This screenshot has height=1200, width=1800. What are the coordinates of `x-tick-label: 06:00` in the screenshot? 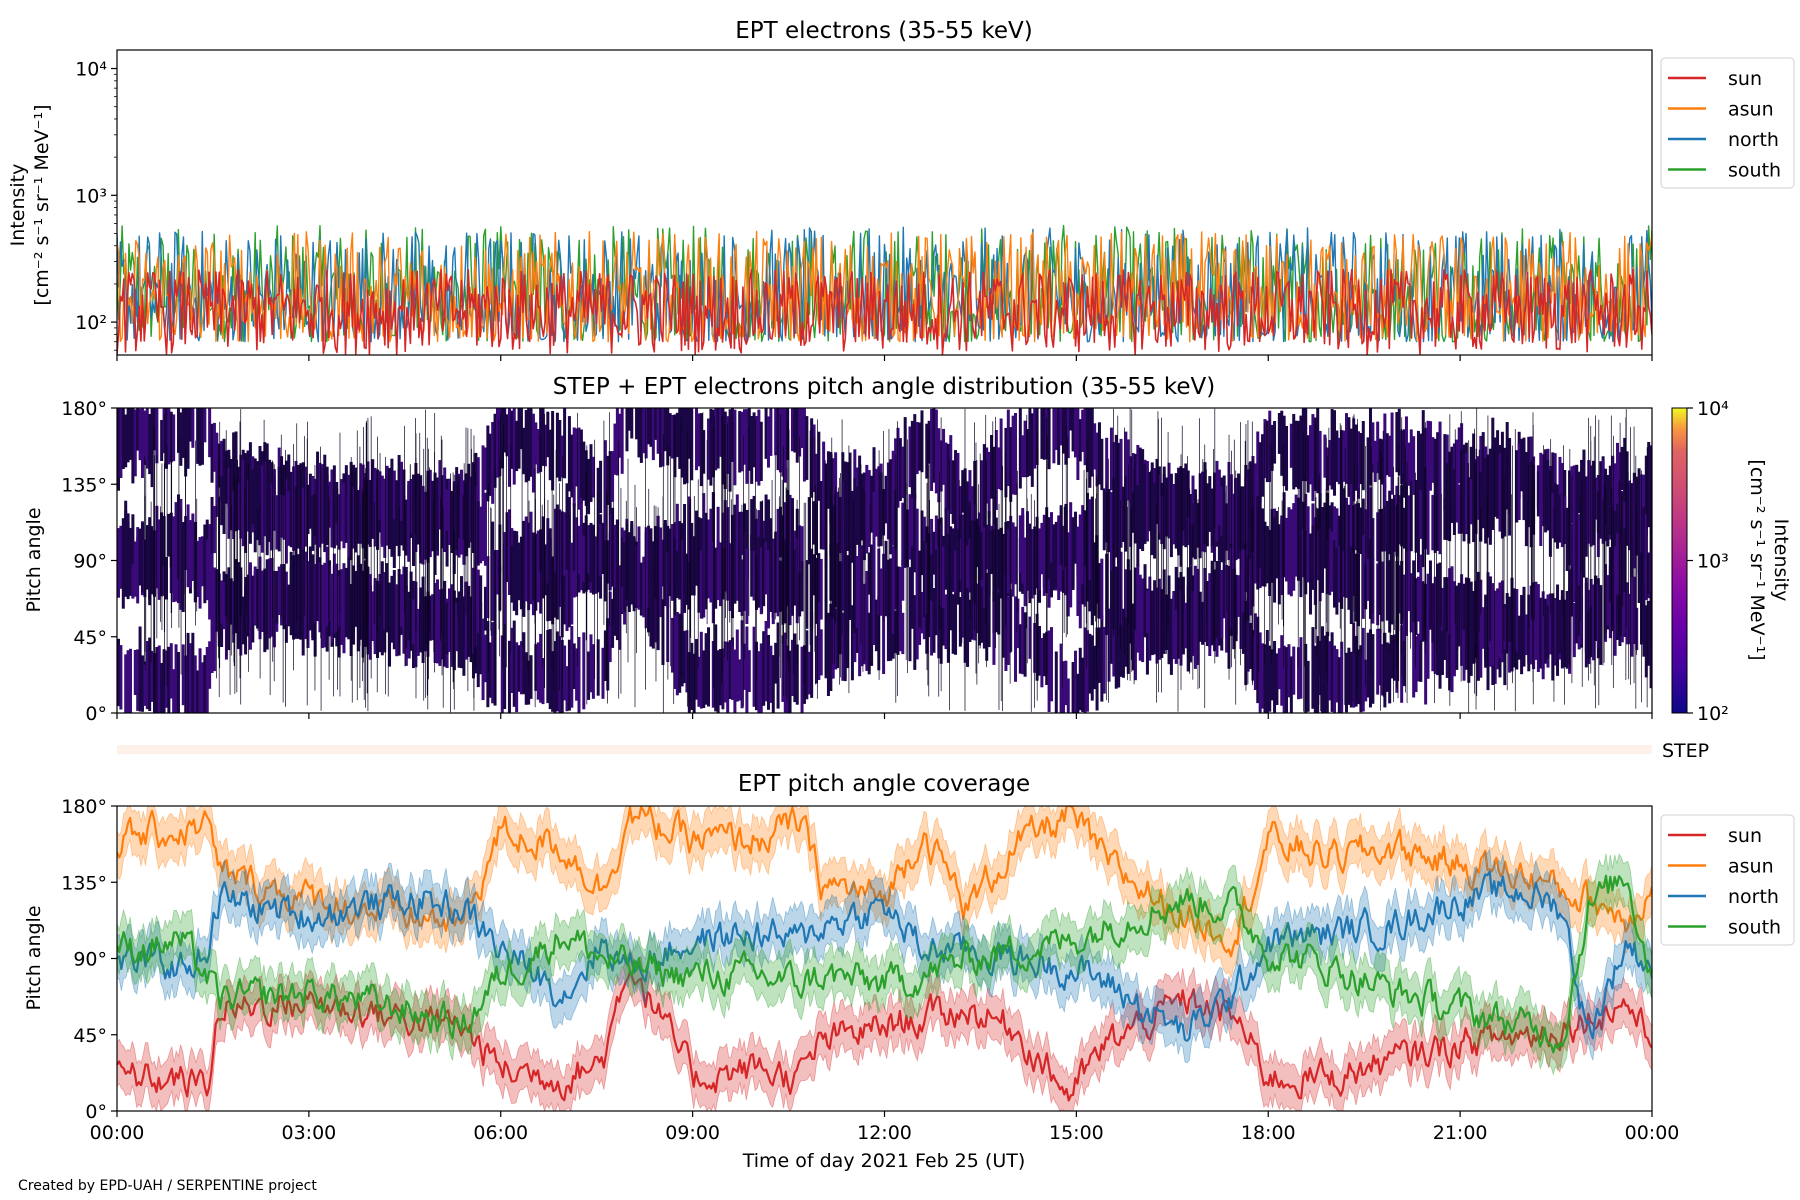 It's located at (500, 1133).